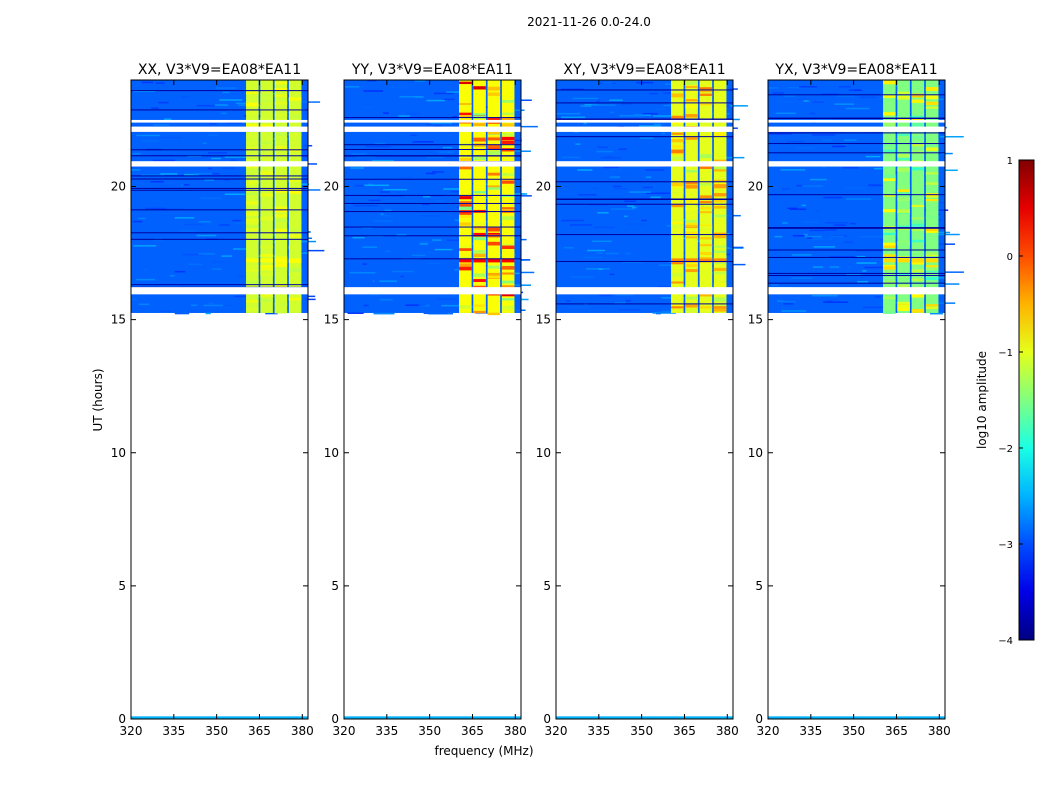  What do you see at coordinates (1026, 400) in the screenshot?
I see `colorbar-gradient` at bounding box center [1026, 400].